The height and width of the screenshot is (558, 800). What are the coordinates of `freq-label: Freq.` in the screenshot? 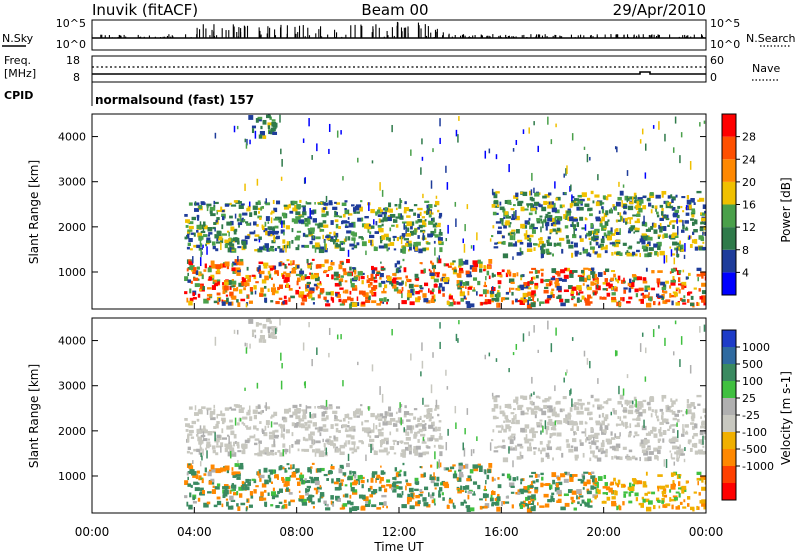 It's located at (17, 60).